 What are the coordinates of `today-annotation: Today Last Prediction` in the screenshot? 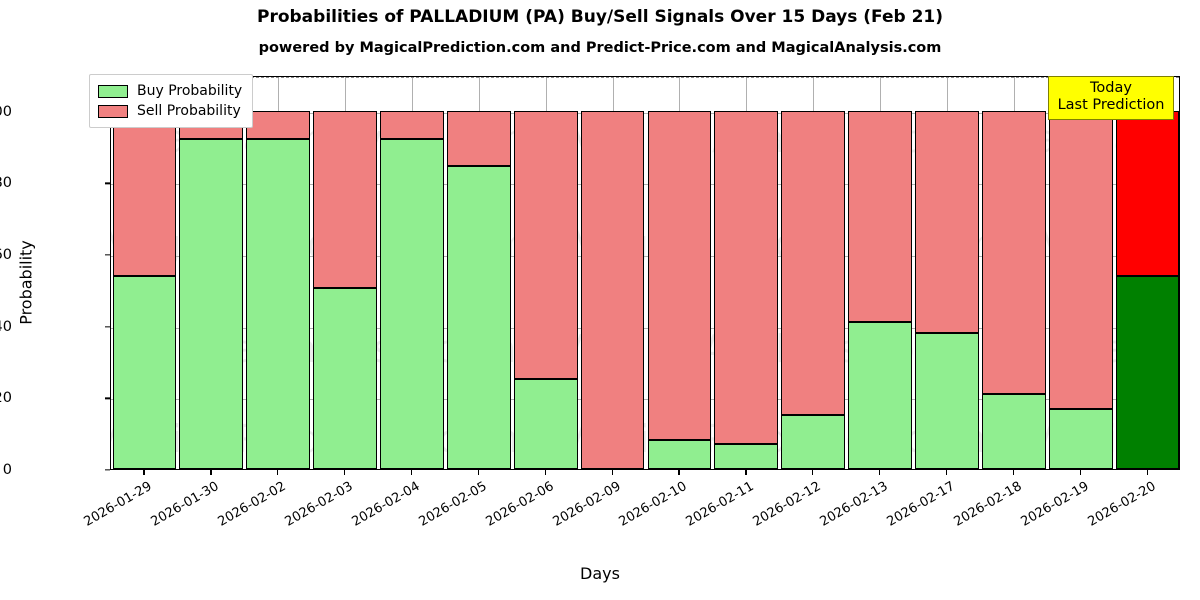 It's located at (1111, 98).